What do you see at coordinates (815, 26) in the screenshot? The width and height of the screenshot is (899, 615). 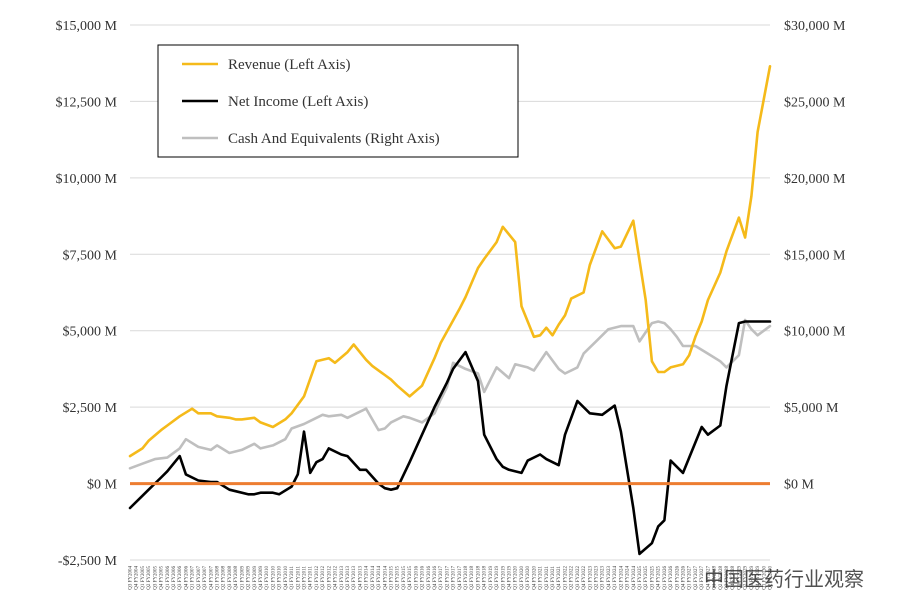 I see `right-tick-label: $30,000 M` at bounding box center [815, 26].